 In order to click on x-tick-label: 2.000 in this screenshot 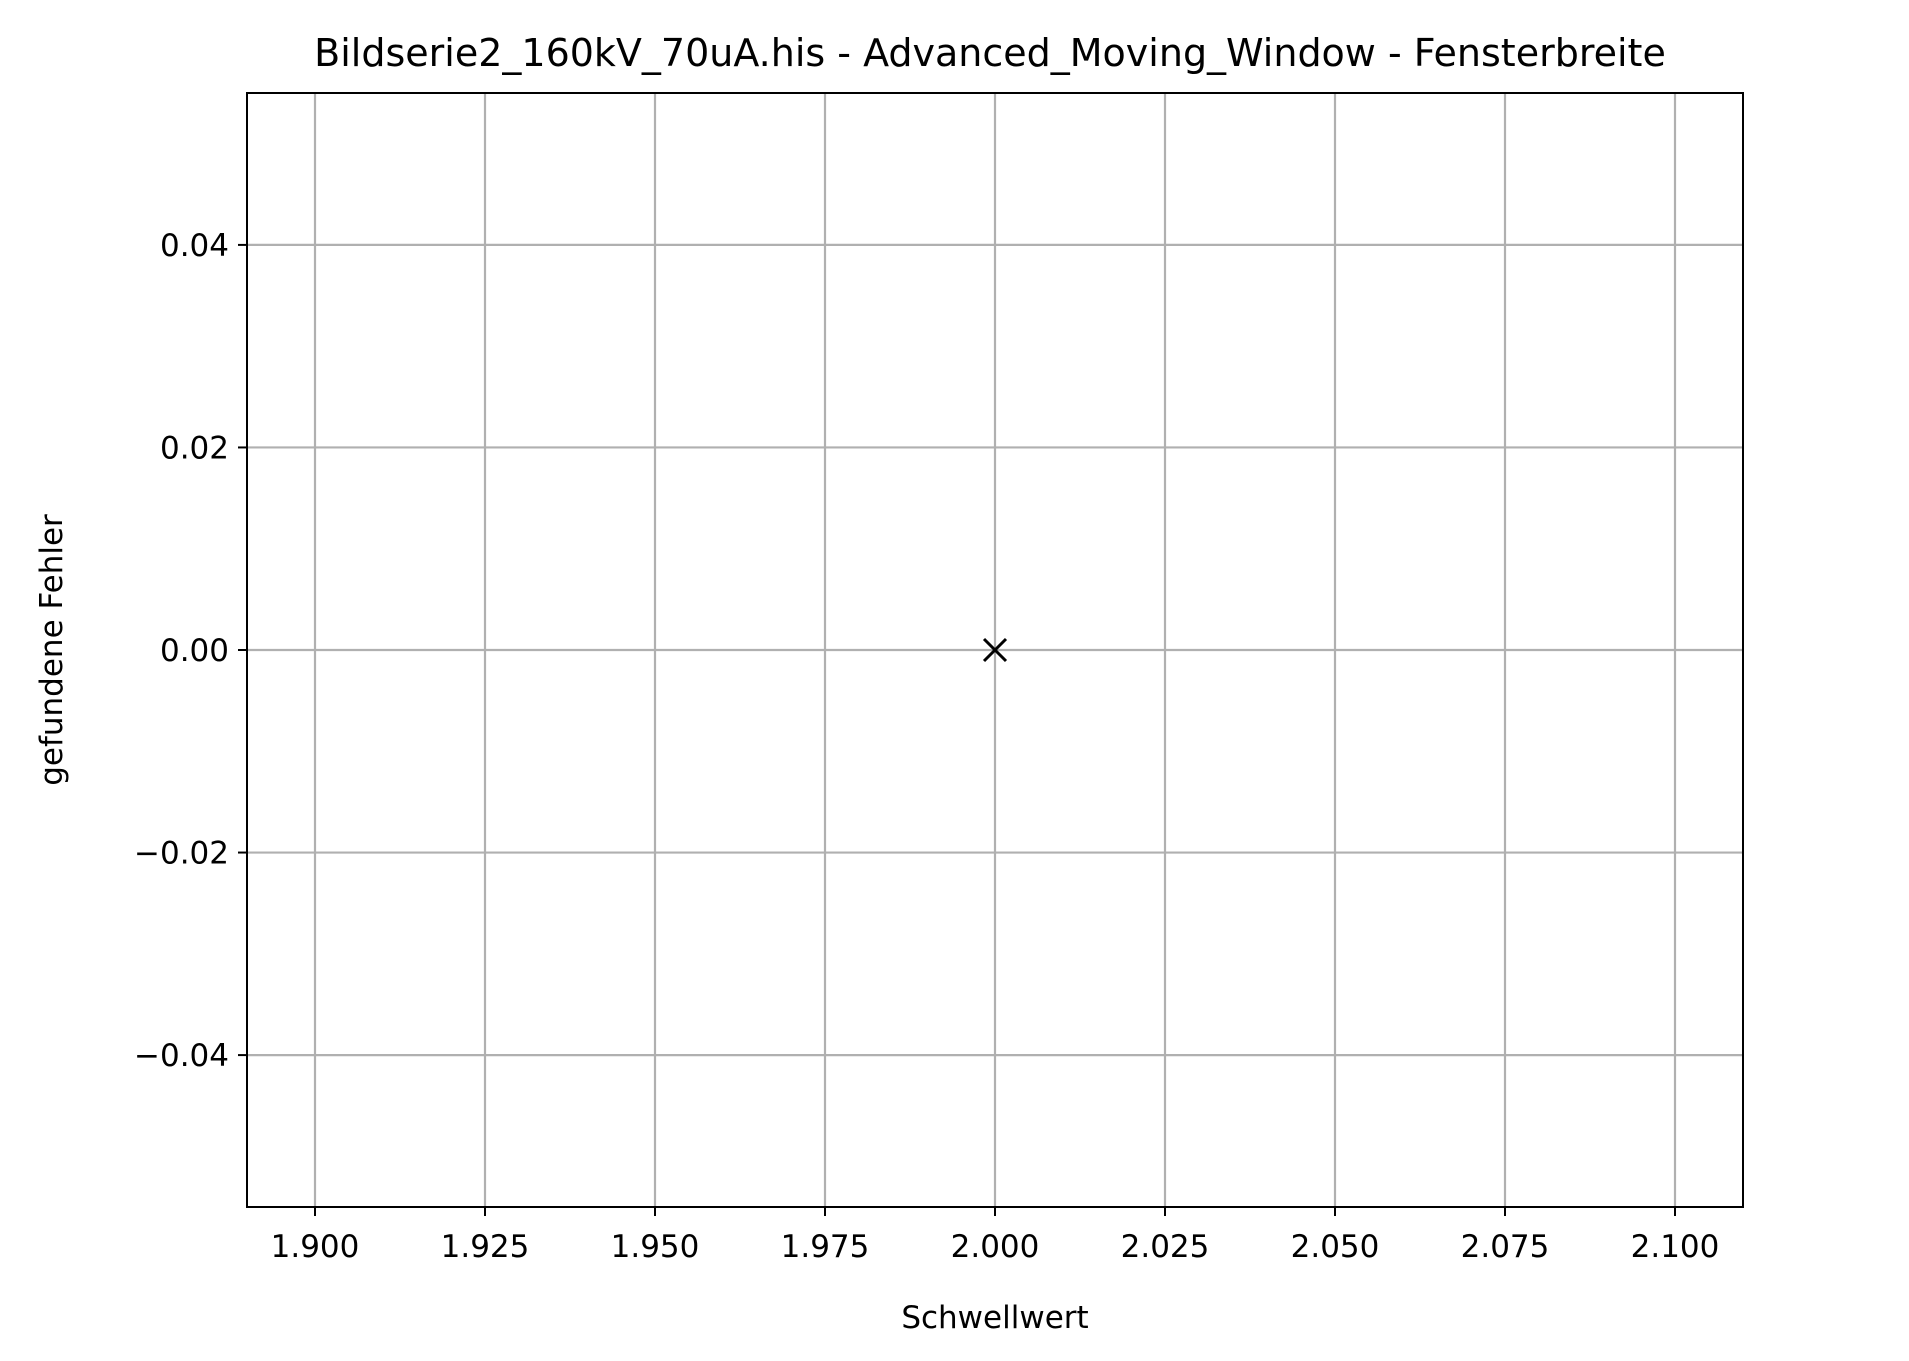, I will do `click(995, 1247)`.